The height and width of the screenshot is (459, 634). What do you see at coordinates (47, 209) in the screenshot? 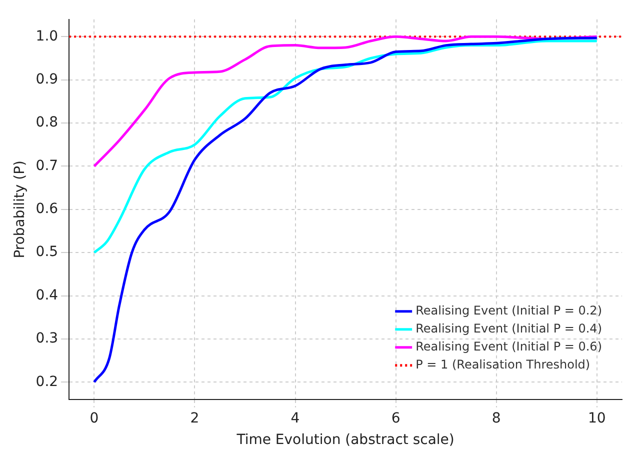
I see `y-tick-label: 0.6` at bounding box center [47, 209].